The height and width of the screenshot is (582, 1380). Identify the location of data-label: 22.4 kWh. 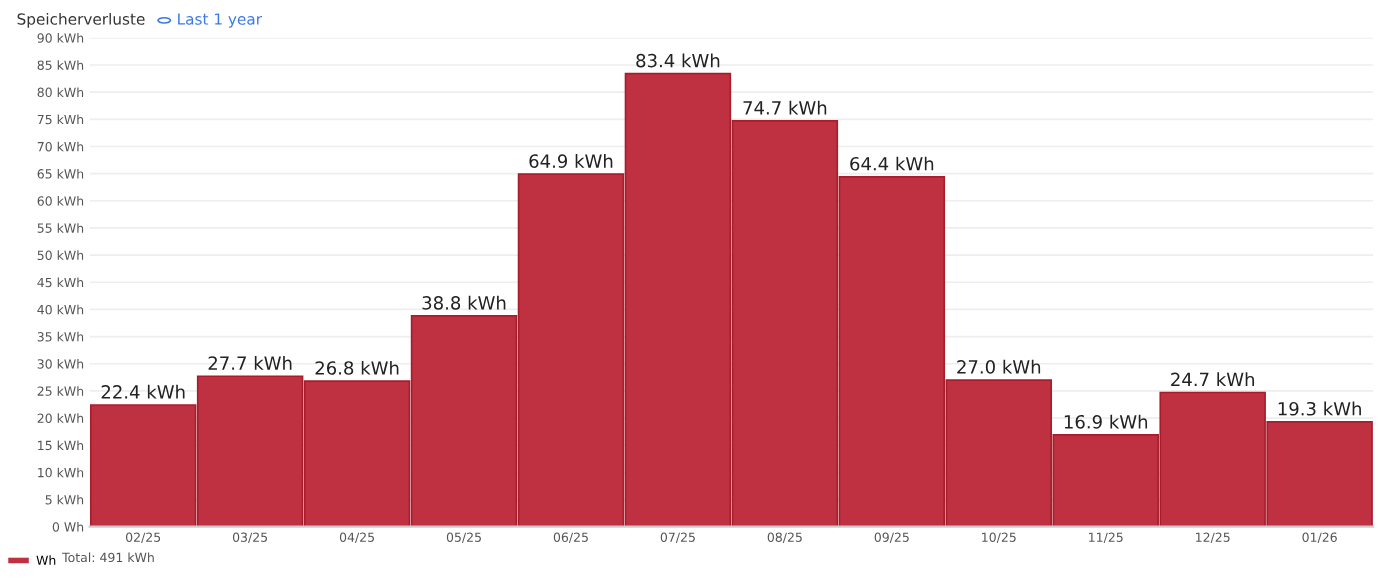
(143, 391).